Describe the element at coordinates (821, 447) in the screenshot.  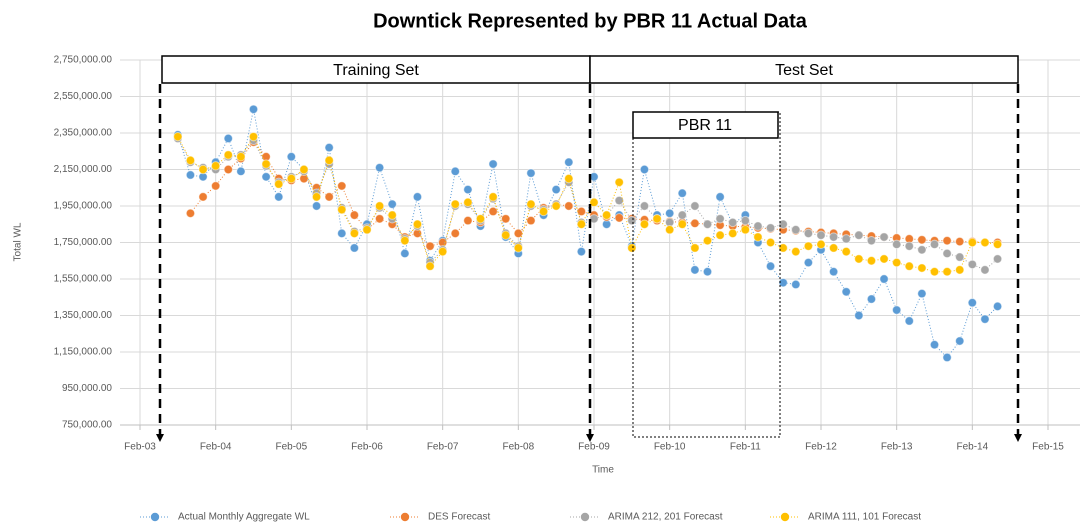
I see `x-tick-label: Feb-12` at that location.